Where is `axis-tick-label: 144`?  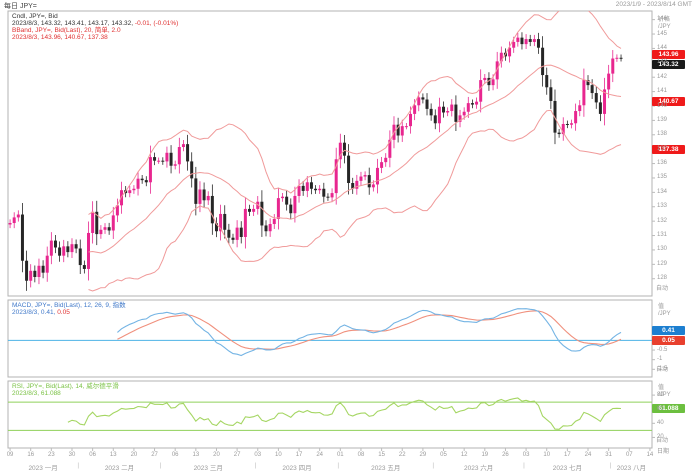 axis-tick-label: 144 is located at coordinates (662, 47).